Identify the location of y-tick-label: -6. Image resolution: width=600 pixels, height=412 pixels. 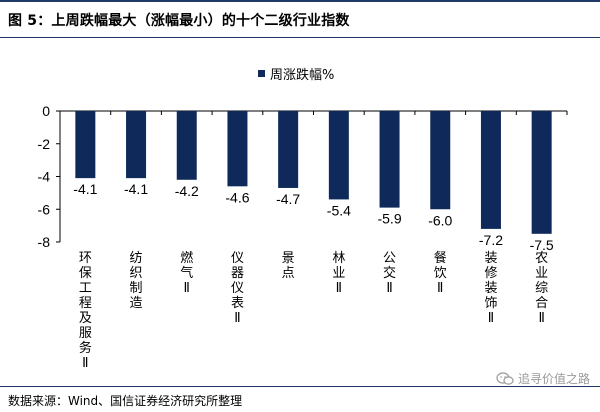
(44, 209).